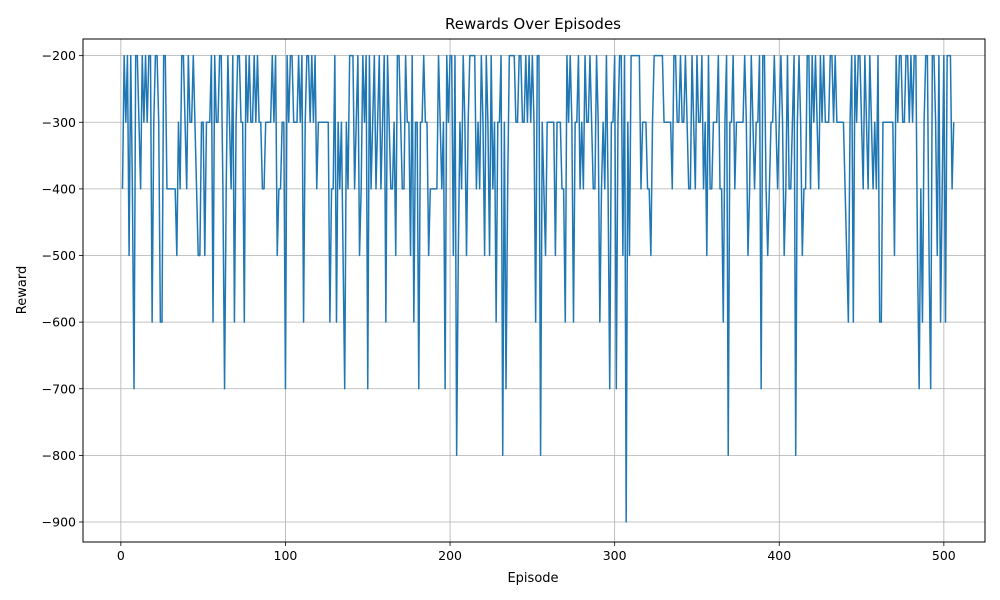  I want to click on x-tick-label: 400, so click(779, 555).